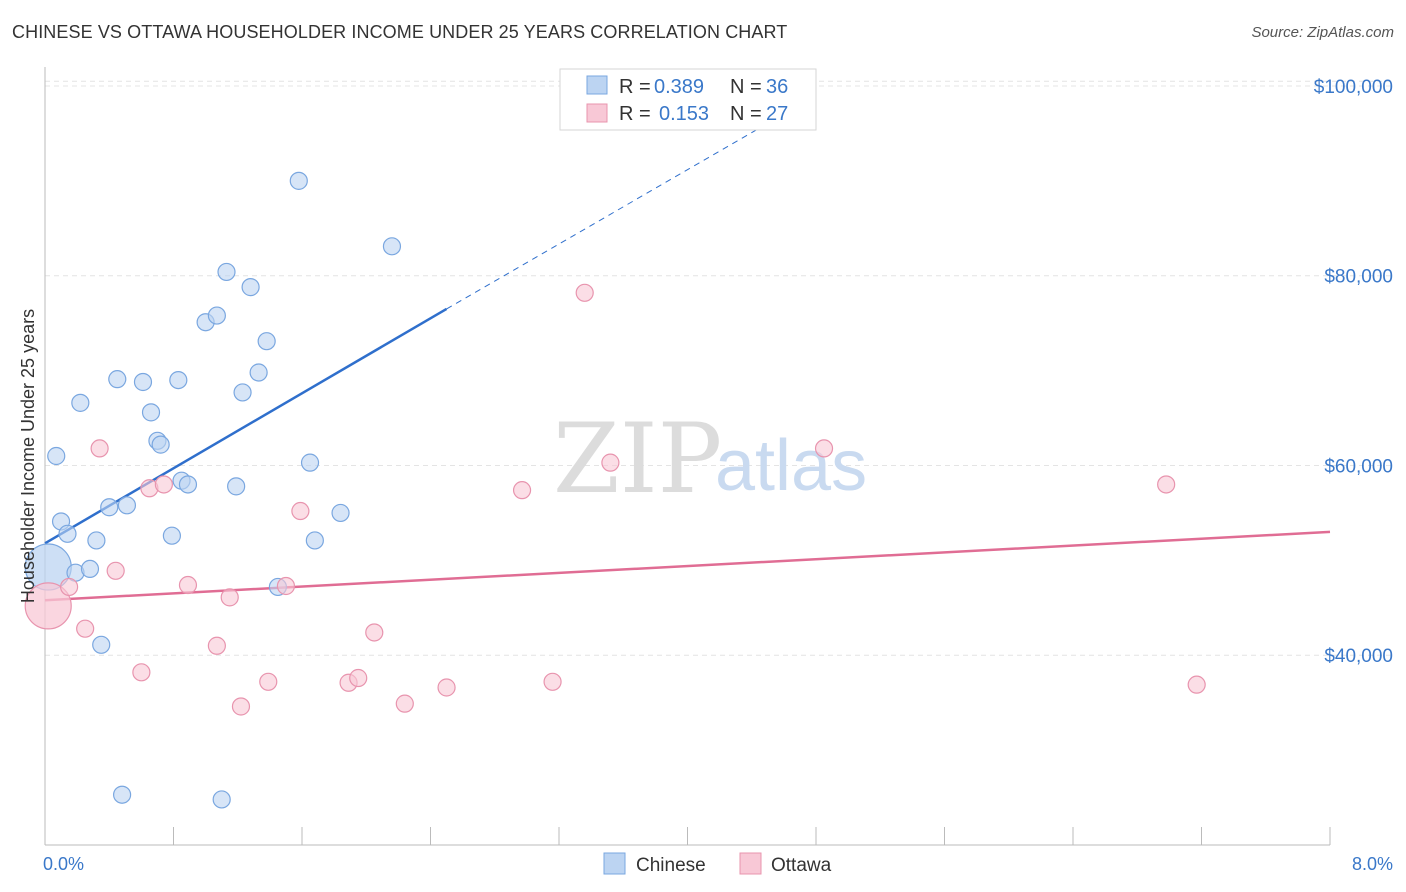 The image size is (1406, 892). Describe the element at coordinates (1372, 864) in the screenshot. I see `x-tick-label-1: 8.0%` at that location.